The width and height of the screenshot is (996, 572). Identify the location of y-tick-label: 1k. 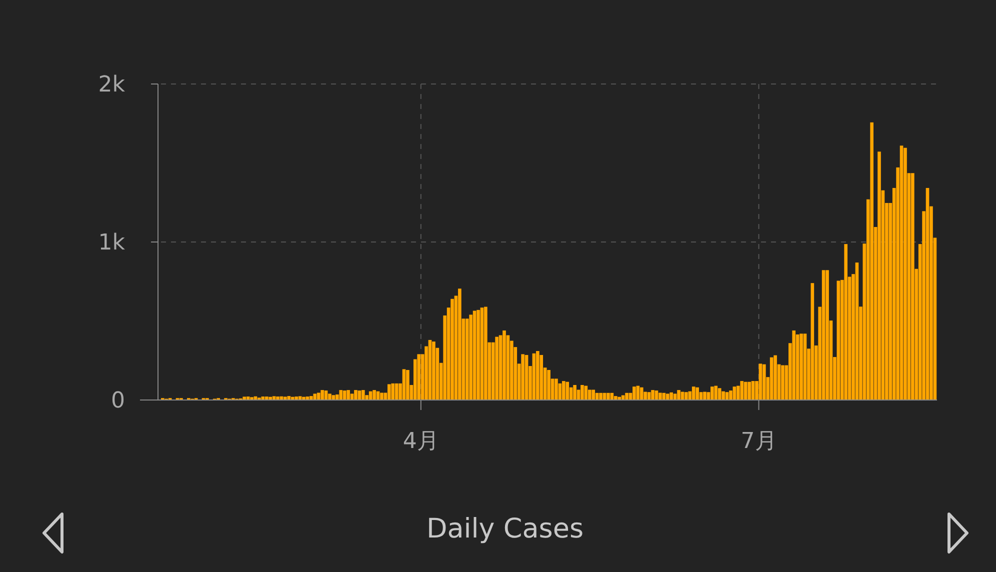
(112, 243).